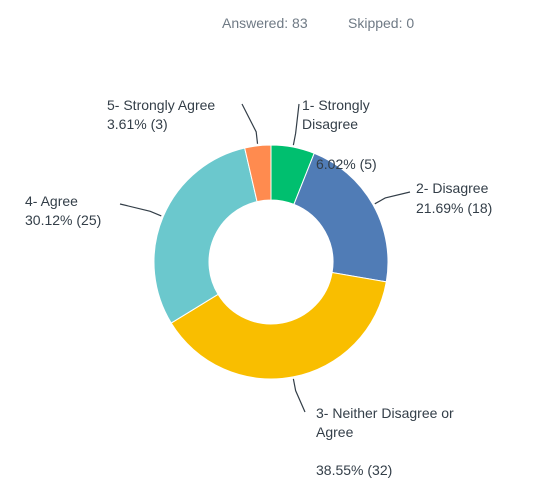  Describe the element at coordinates (346, 164) in the screenshot. I see `slice-value-label: 6.02% (5)` at that location.